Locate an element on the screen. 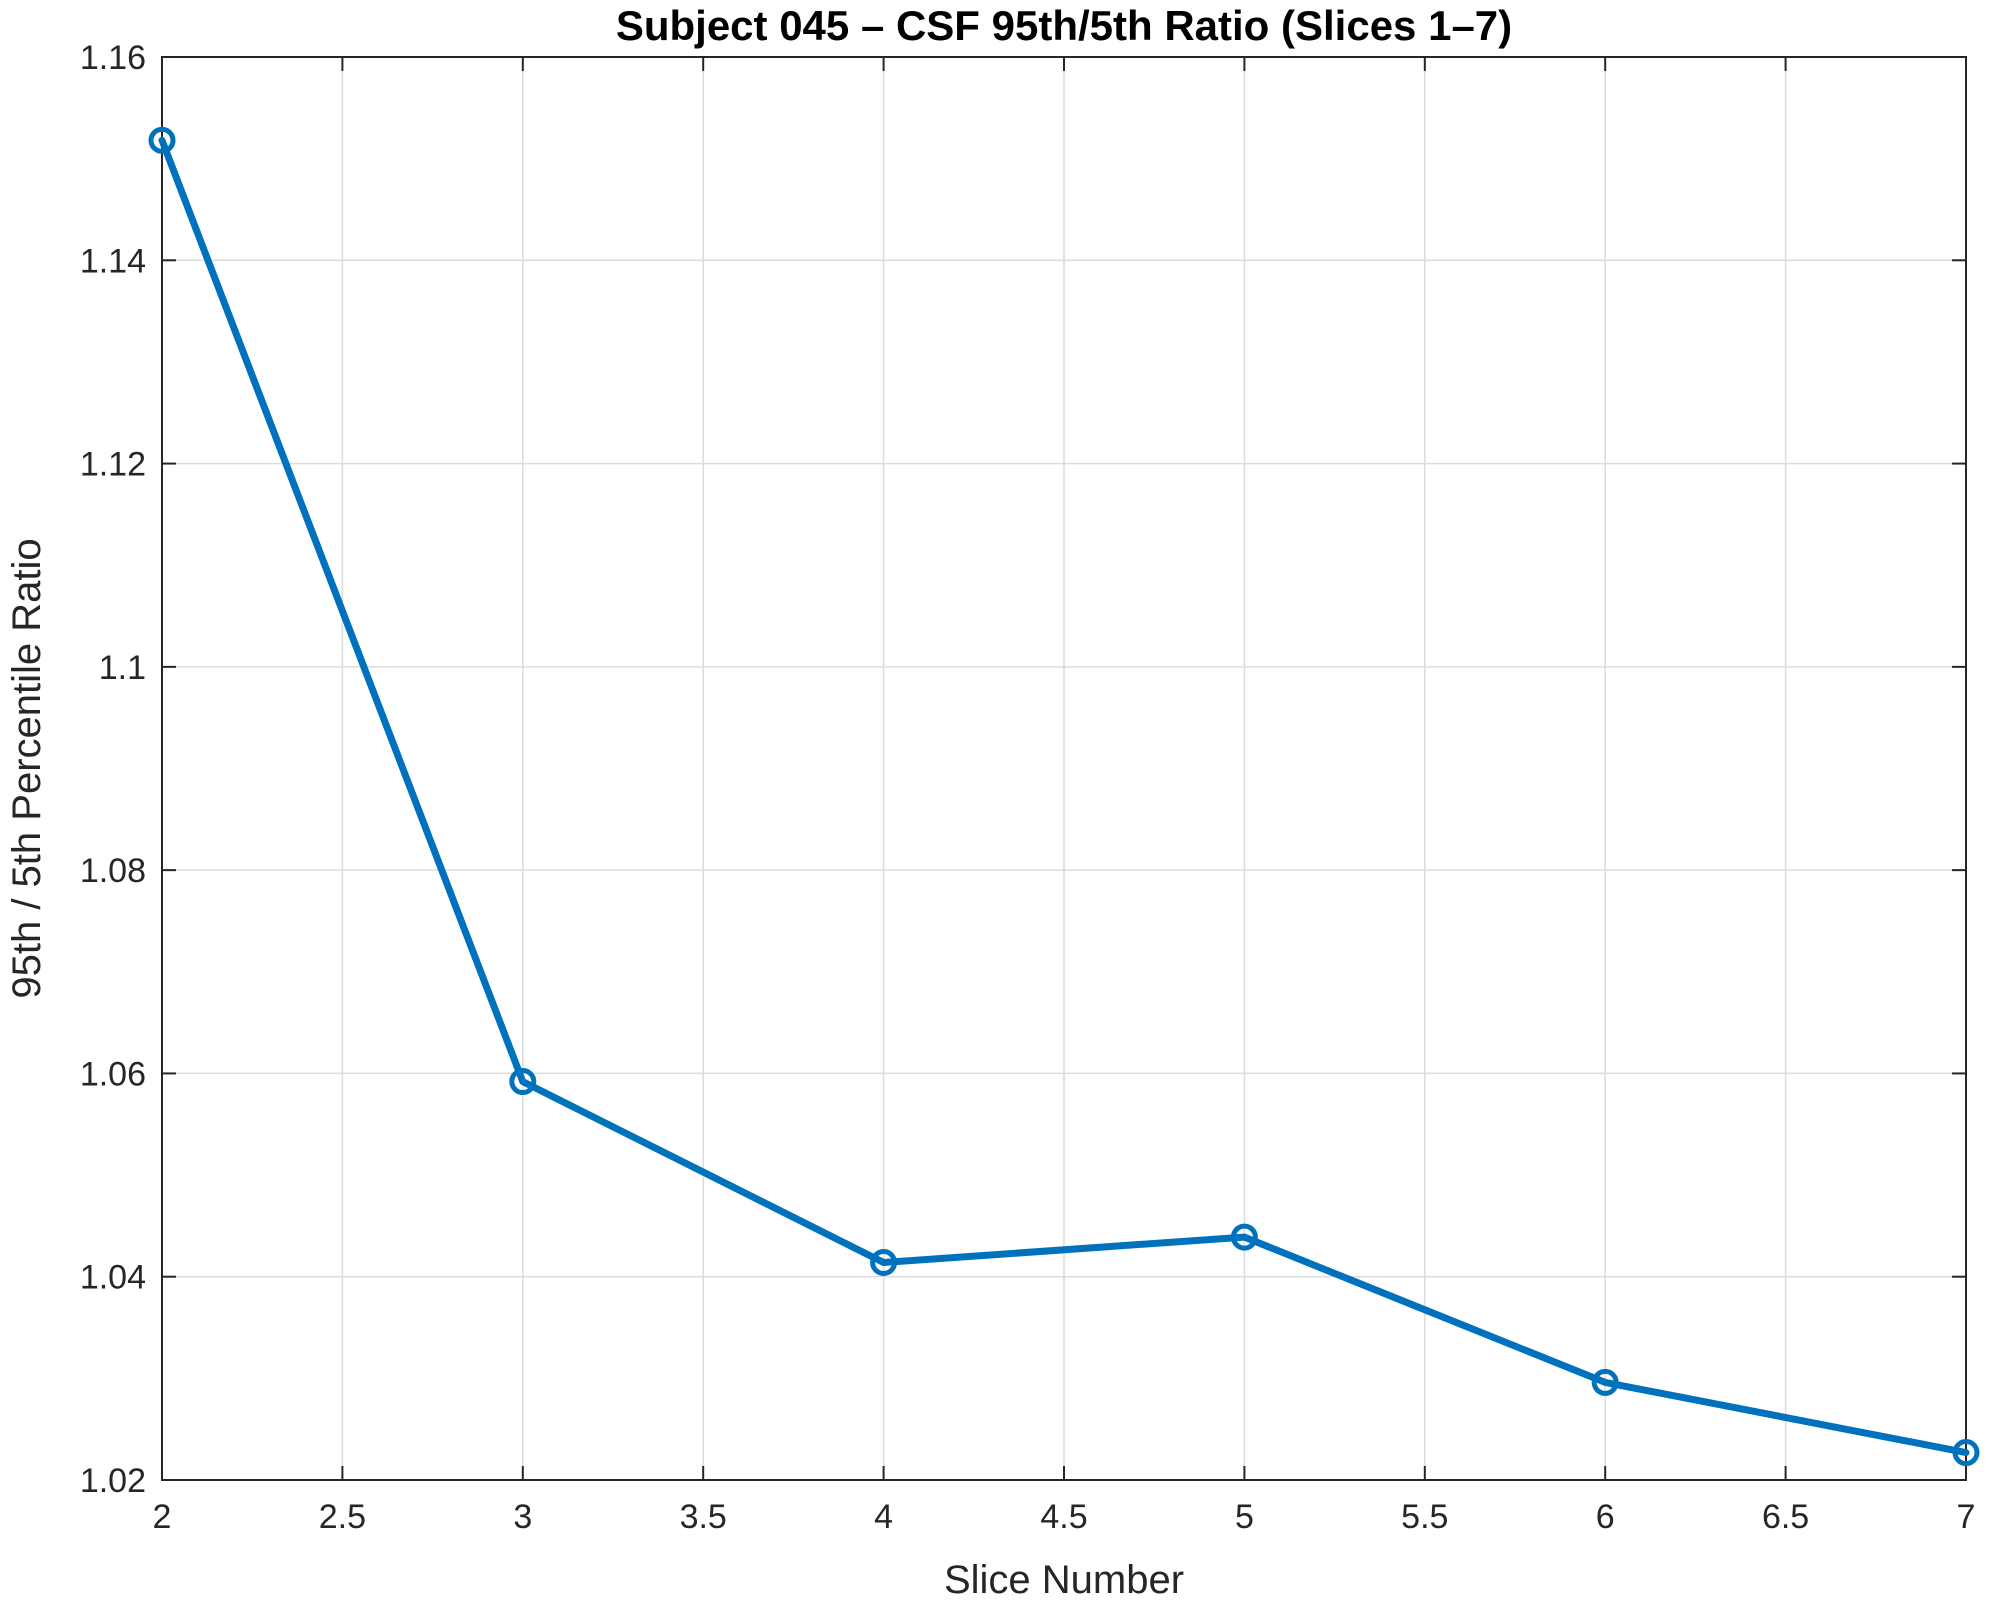 The height and width of the screenshot is (1605, 1996). x-tick-label: 3.5 is located at coordinates (703, 1517).